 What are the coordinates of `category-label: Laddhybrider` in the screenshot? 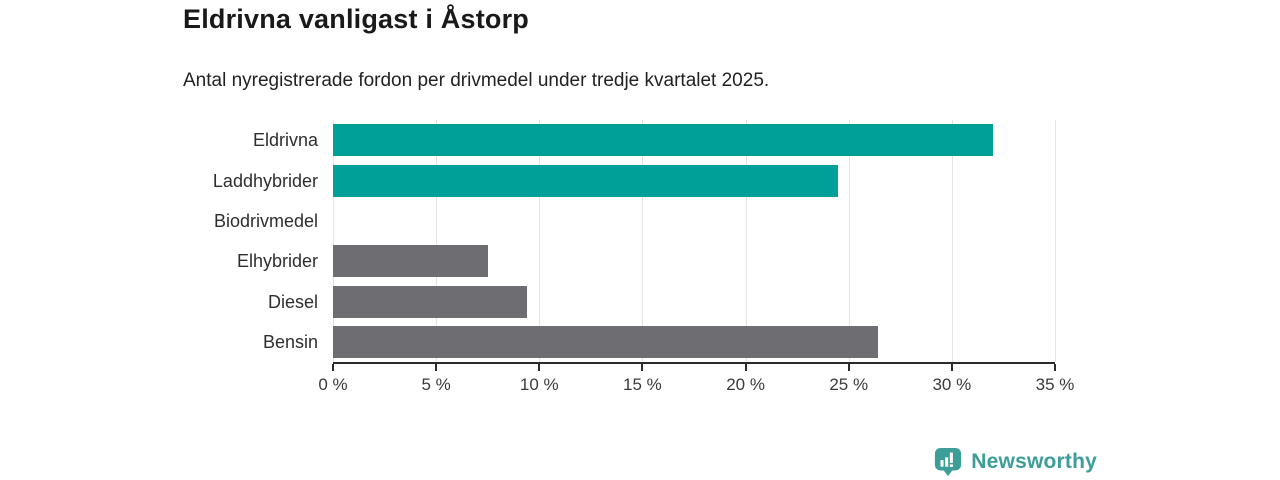 It's located at (265, 180).